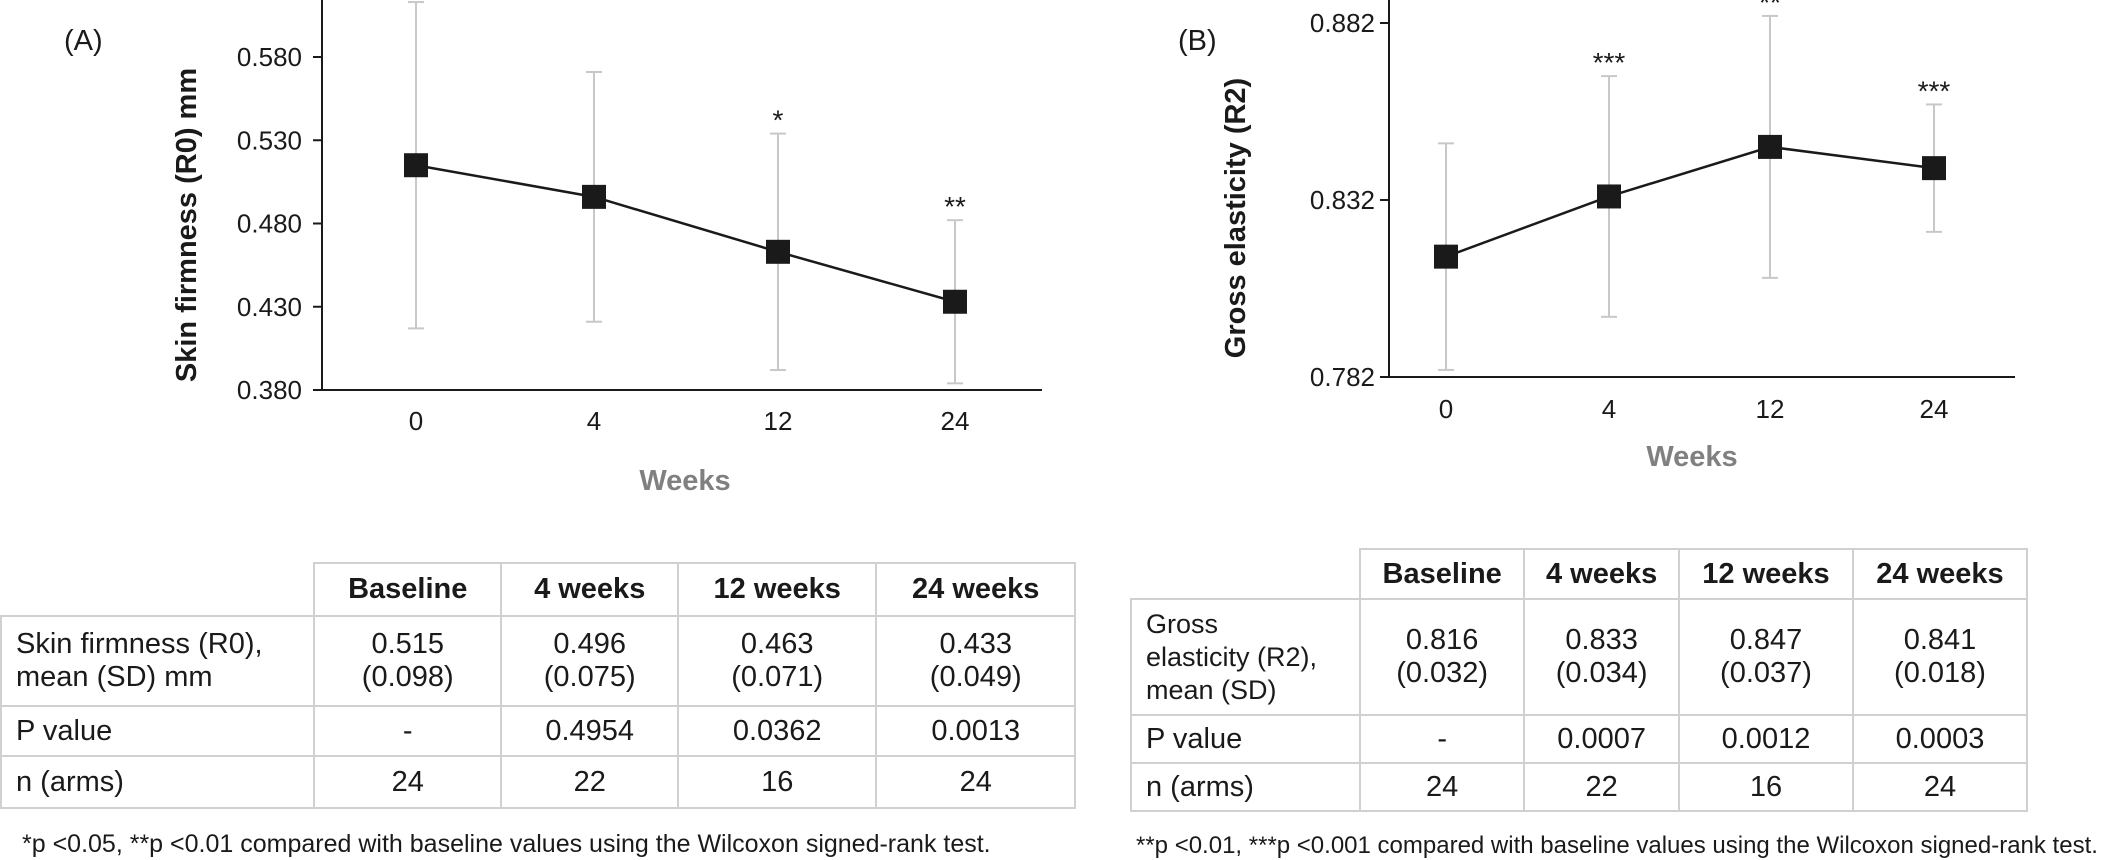  What do you see at coordinates (1236, 218) in the screenshot?
I see `y-axis-title: Gross elasticity (R2)` at bounding box center [1236, 218].